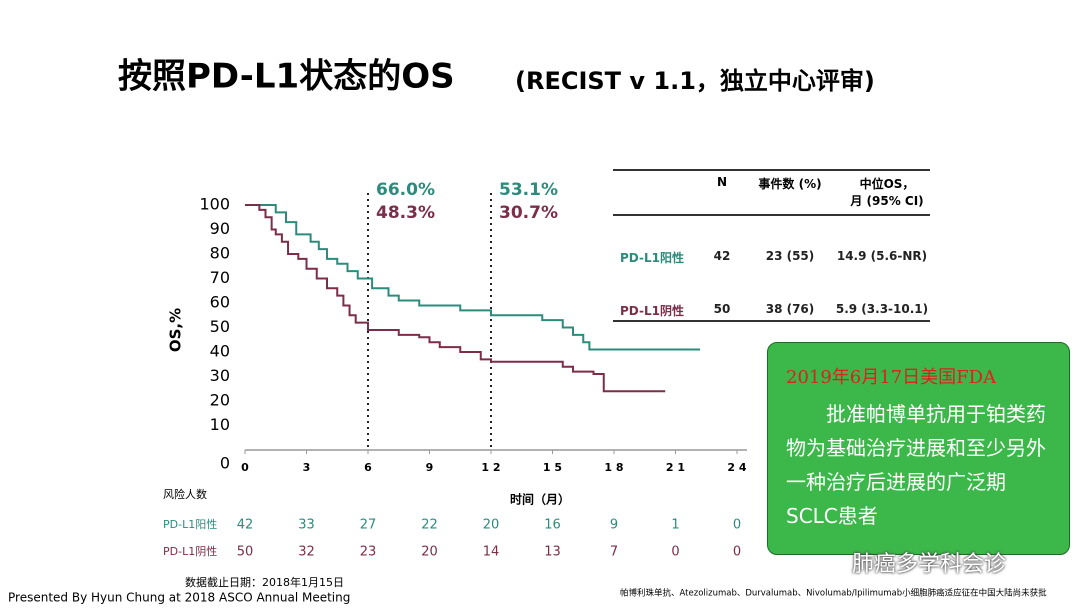  Describe the element at coordinates (882, 309) in the screenshot. I see `table-cell: 5.9 (3.3-10.1)` at that location.